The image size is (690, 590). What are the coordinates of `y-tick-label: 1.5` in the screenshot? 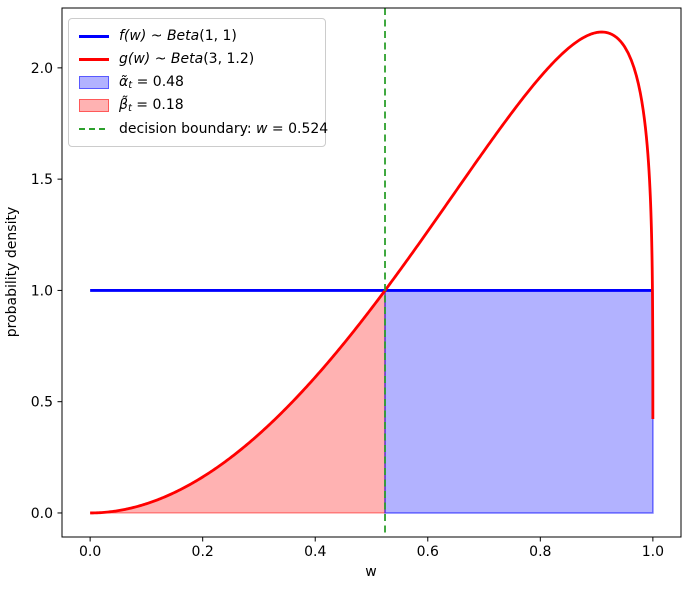 It's located at (42, 180).